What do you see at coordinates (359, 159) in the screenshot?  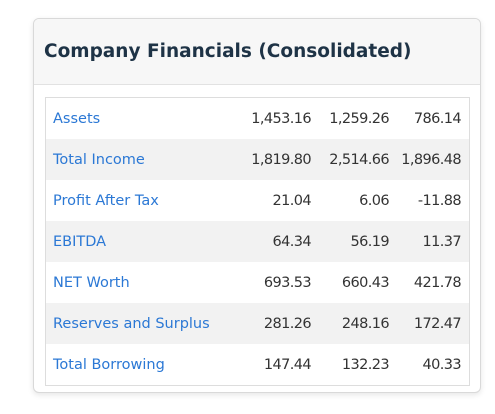 I see `value-cell: 2,514.66` at bounding box center [359, 159].